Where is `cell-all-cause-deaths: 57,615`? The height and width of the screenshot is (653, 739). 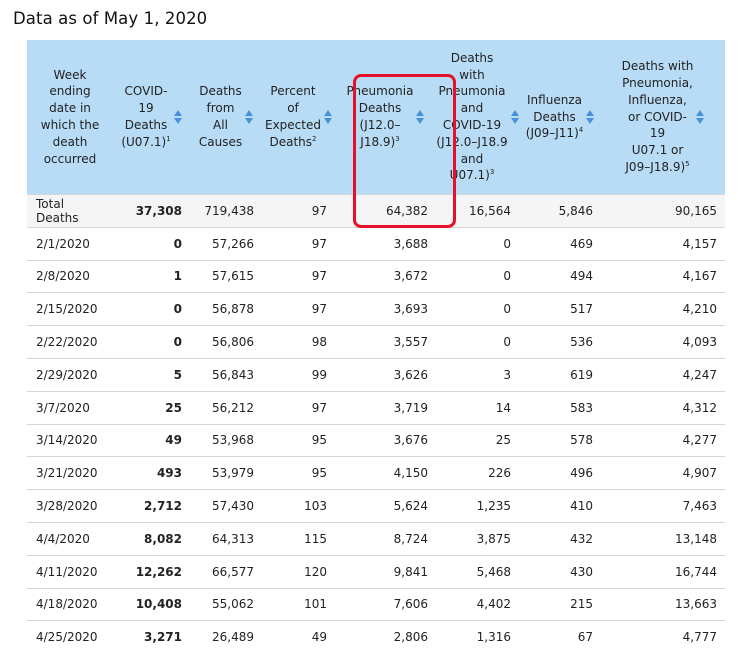
cell-all-cause-deaths: 57,615 is located at coordinates (226, 276).